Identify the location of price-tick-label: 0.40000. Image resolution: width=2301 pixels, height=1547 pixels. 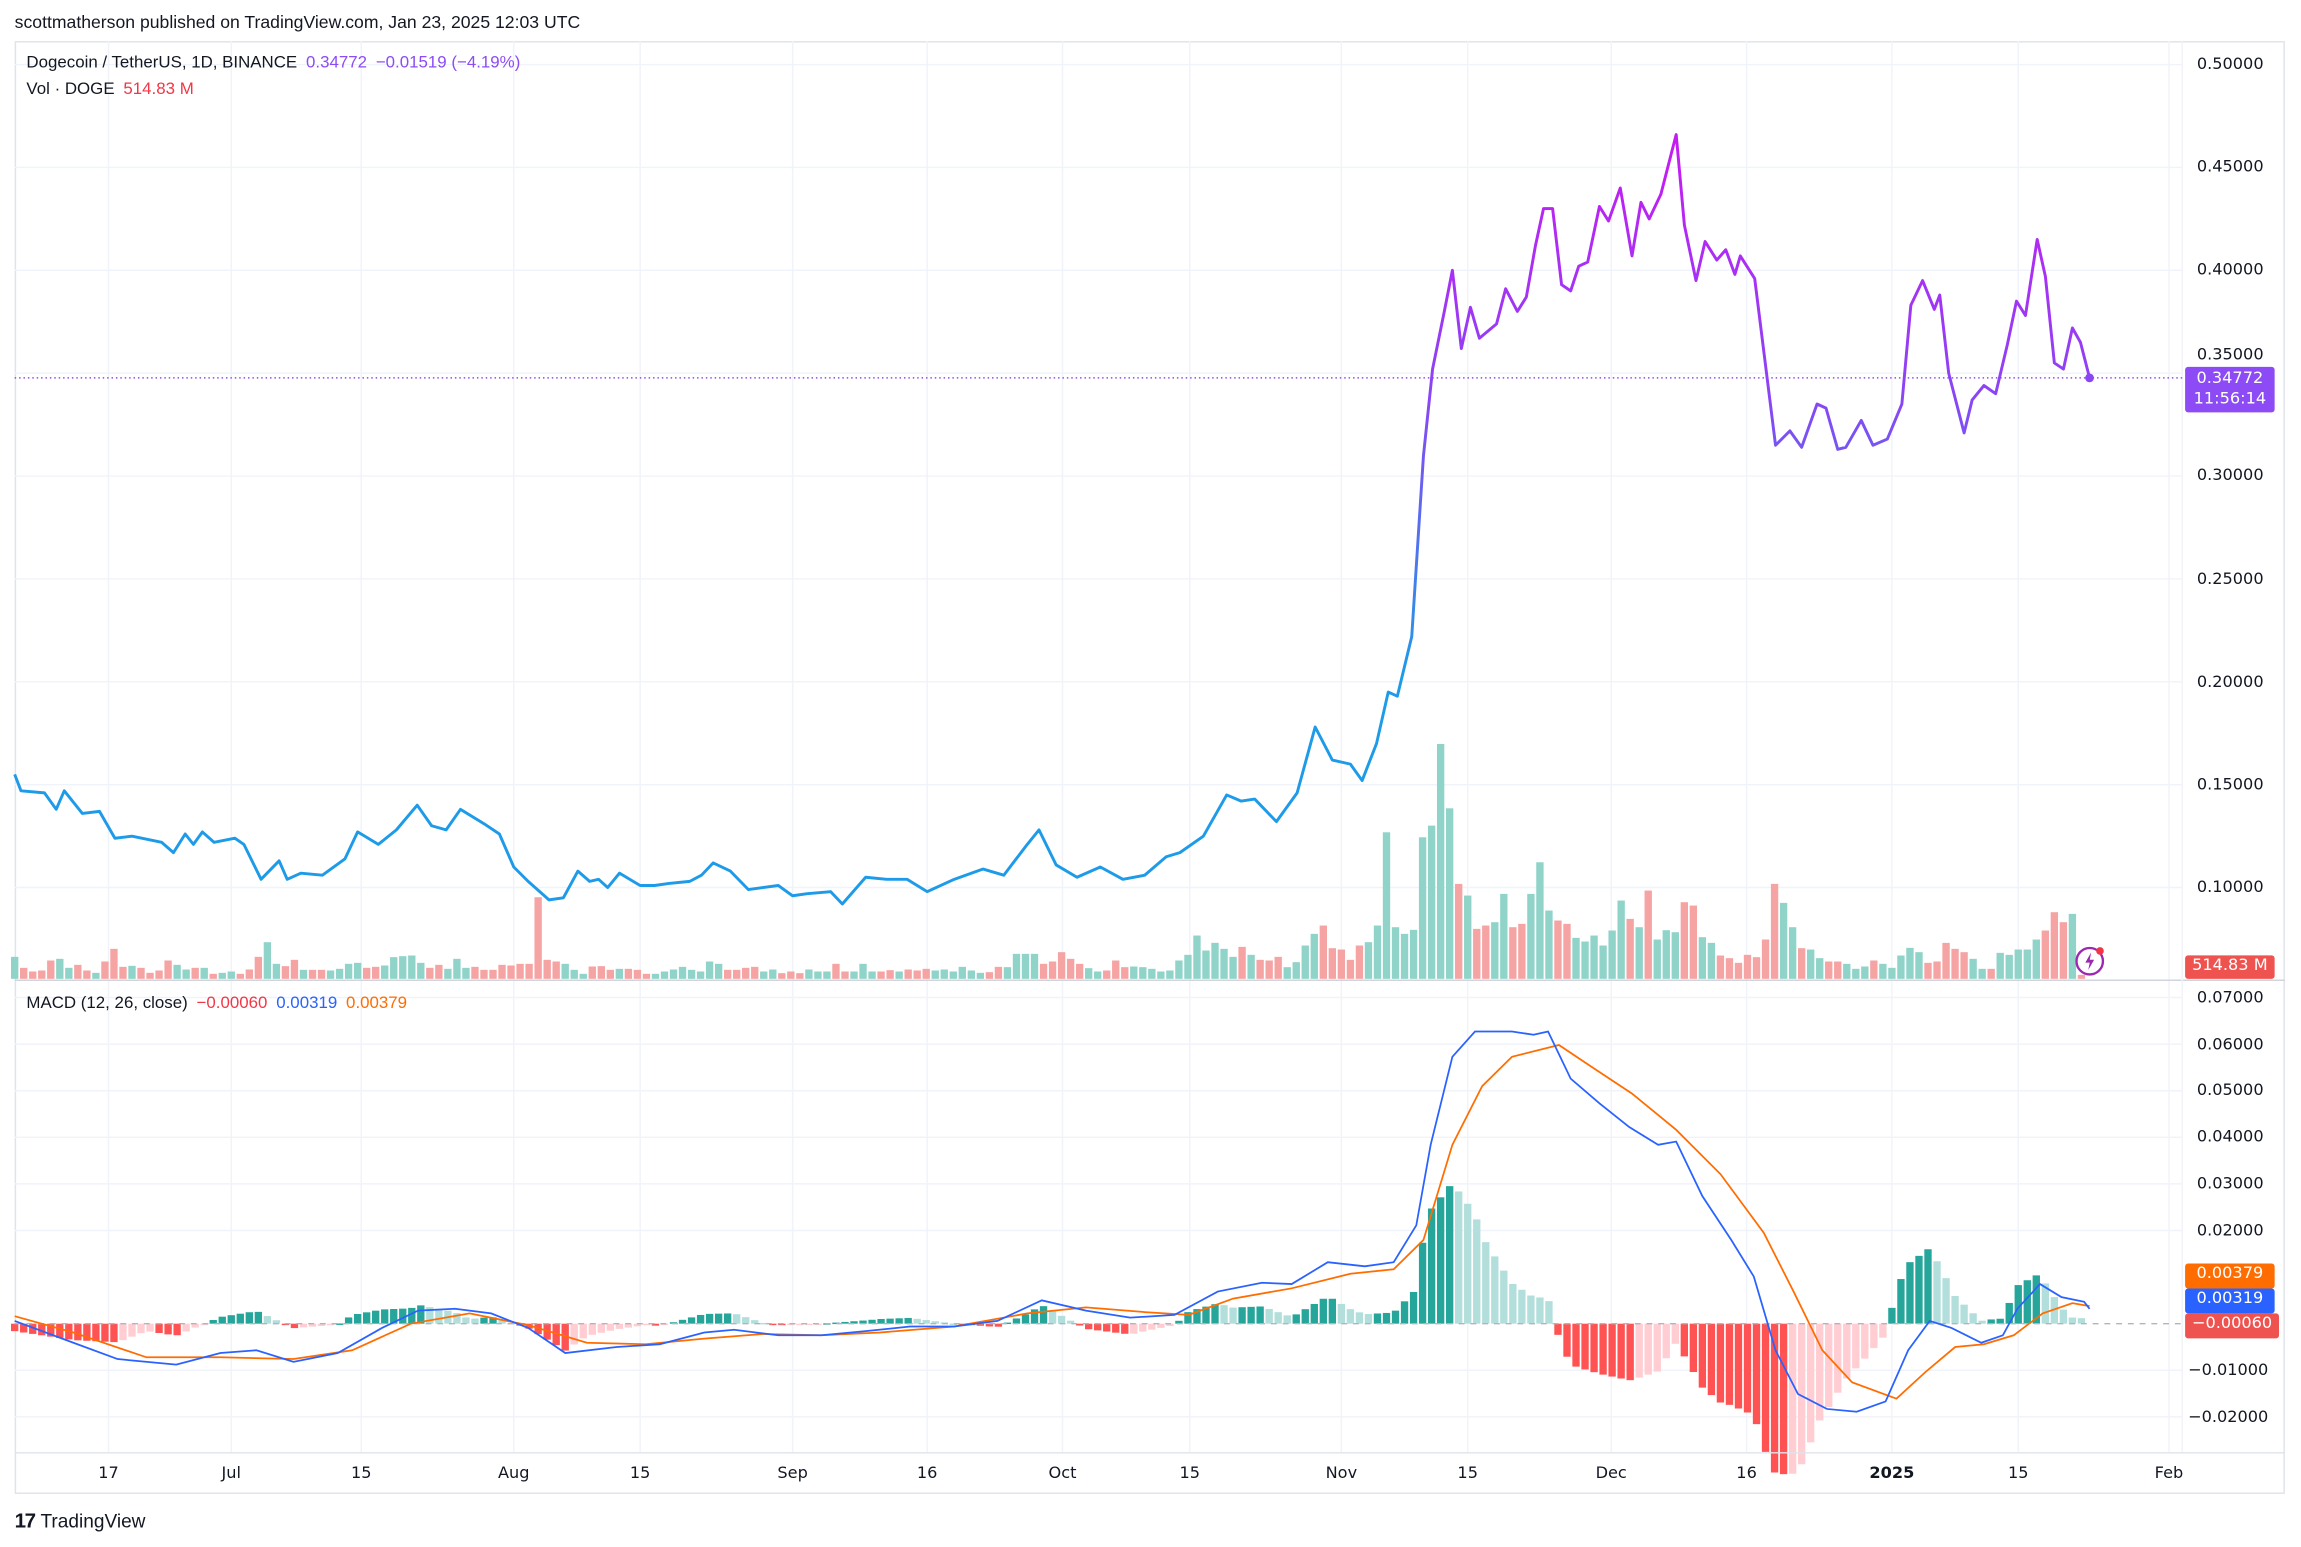
(2230, 270).